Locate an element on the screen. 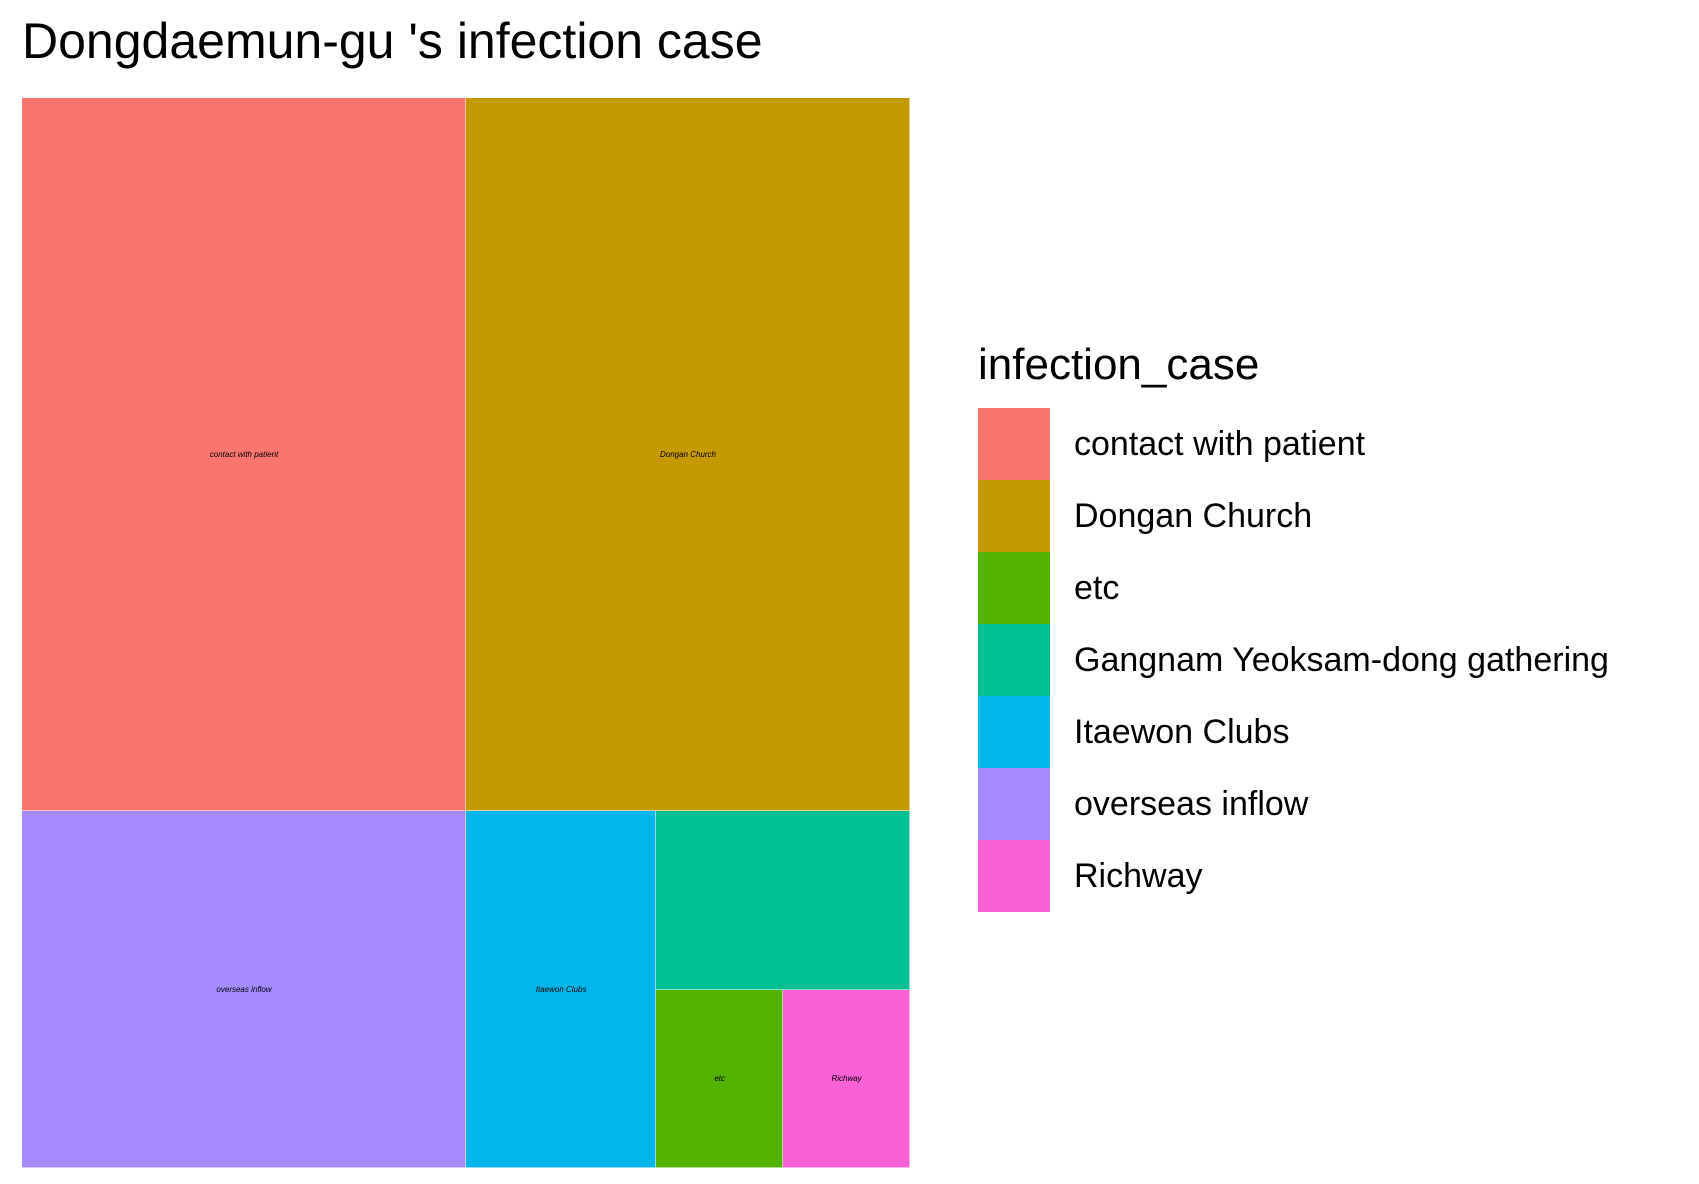 This screenshot has height=1184, width=1699. legend-item-itaewon-clubs: Itaewon Clubs is located at coordinates (1293, 732).